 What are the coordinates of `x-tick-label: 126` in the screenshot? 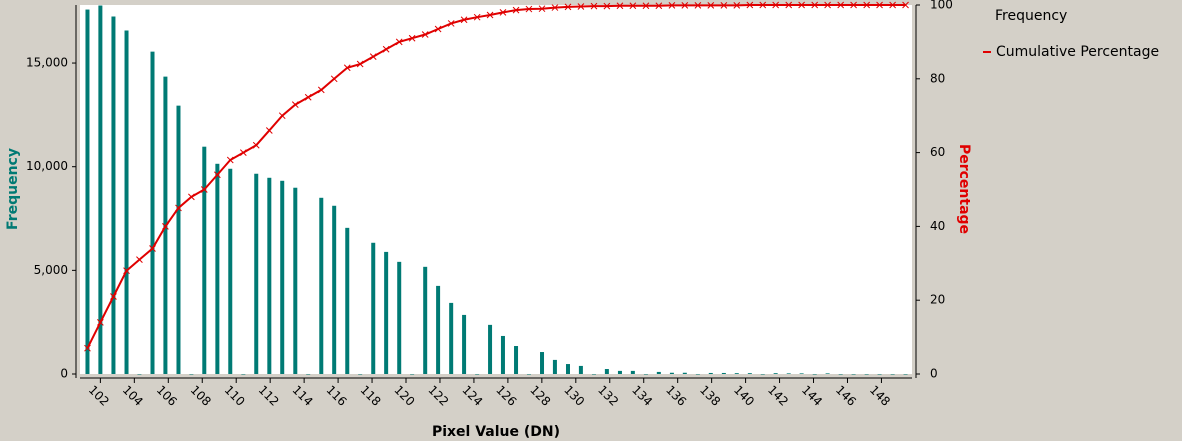 It's located at (506, 396).